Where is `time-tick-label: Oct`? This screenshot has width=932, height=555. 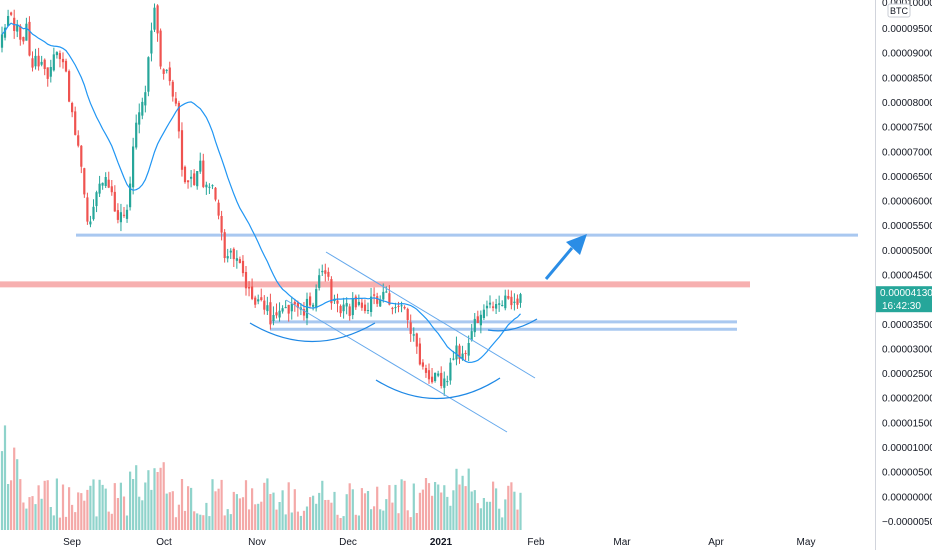 time-tick-label: Oct is located at coordinates (164, 542).